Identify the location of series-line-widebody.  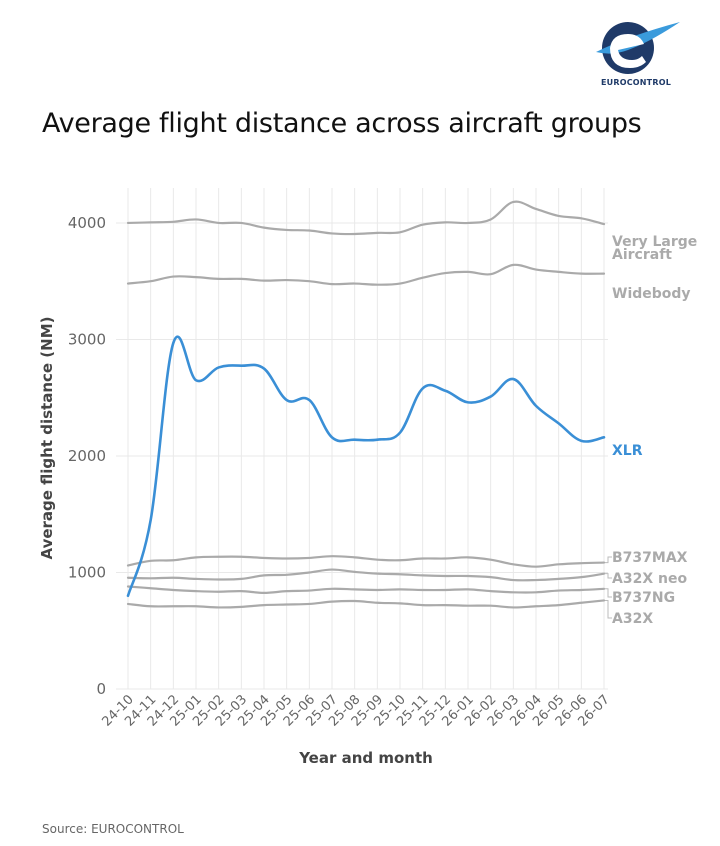
(366, 274).